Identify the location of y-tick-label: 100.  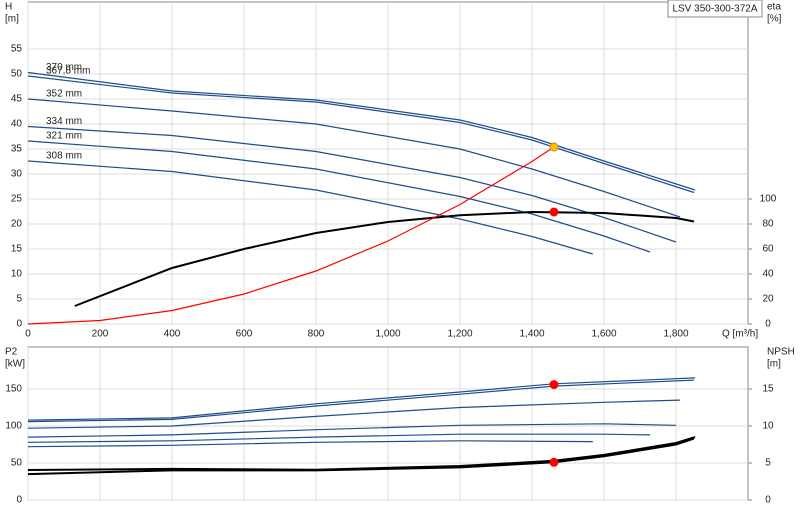
(13, 426).